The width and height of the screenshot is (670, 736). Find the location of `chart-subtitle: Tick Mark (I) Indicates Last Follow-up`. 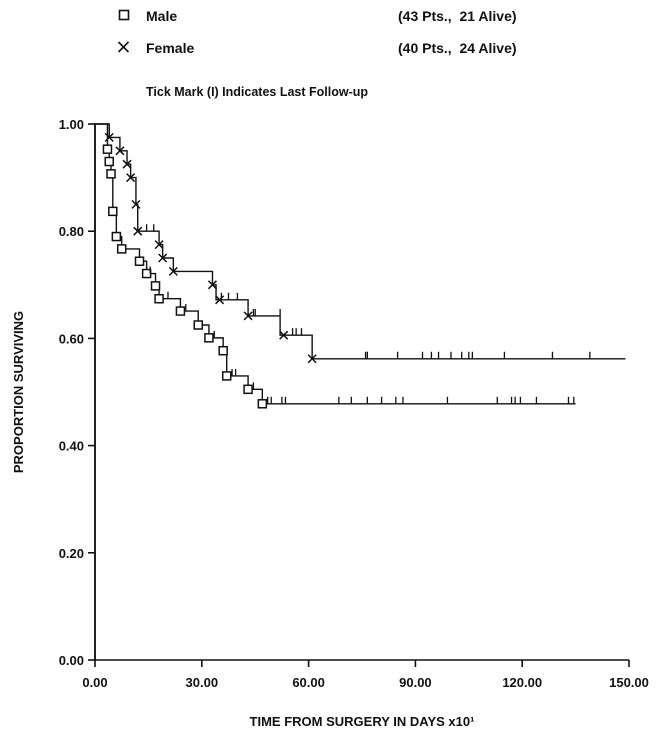

chart-subtitle: Tick Mark (I) Indicates Last Follow-up is located at coordinates (257, 92).